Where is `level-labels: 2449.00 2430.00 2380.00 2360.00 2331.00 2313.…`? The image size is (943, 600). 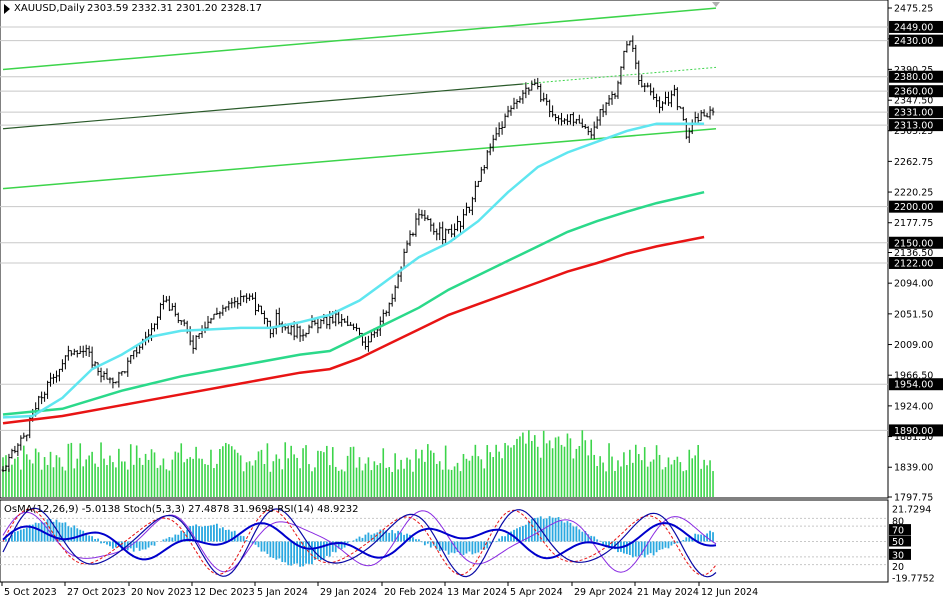 level-labels: 2449.00 2430.00 2380.00 2360.00 2331.00 2313.… is located at coordinates (916, 228).